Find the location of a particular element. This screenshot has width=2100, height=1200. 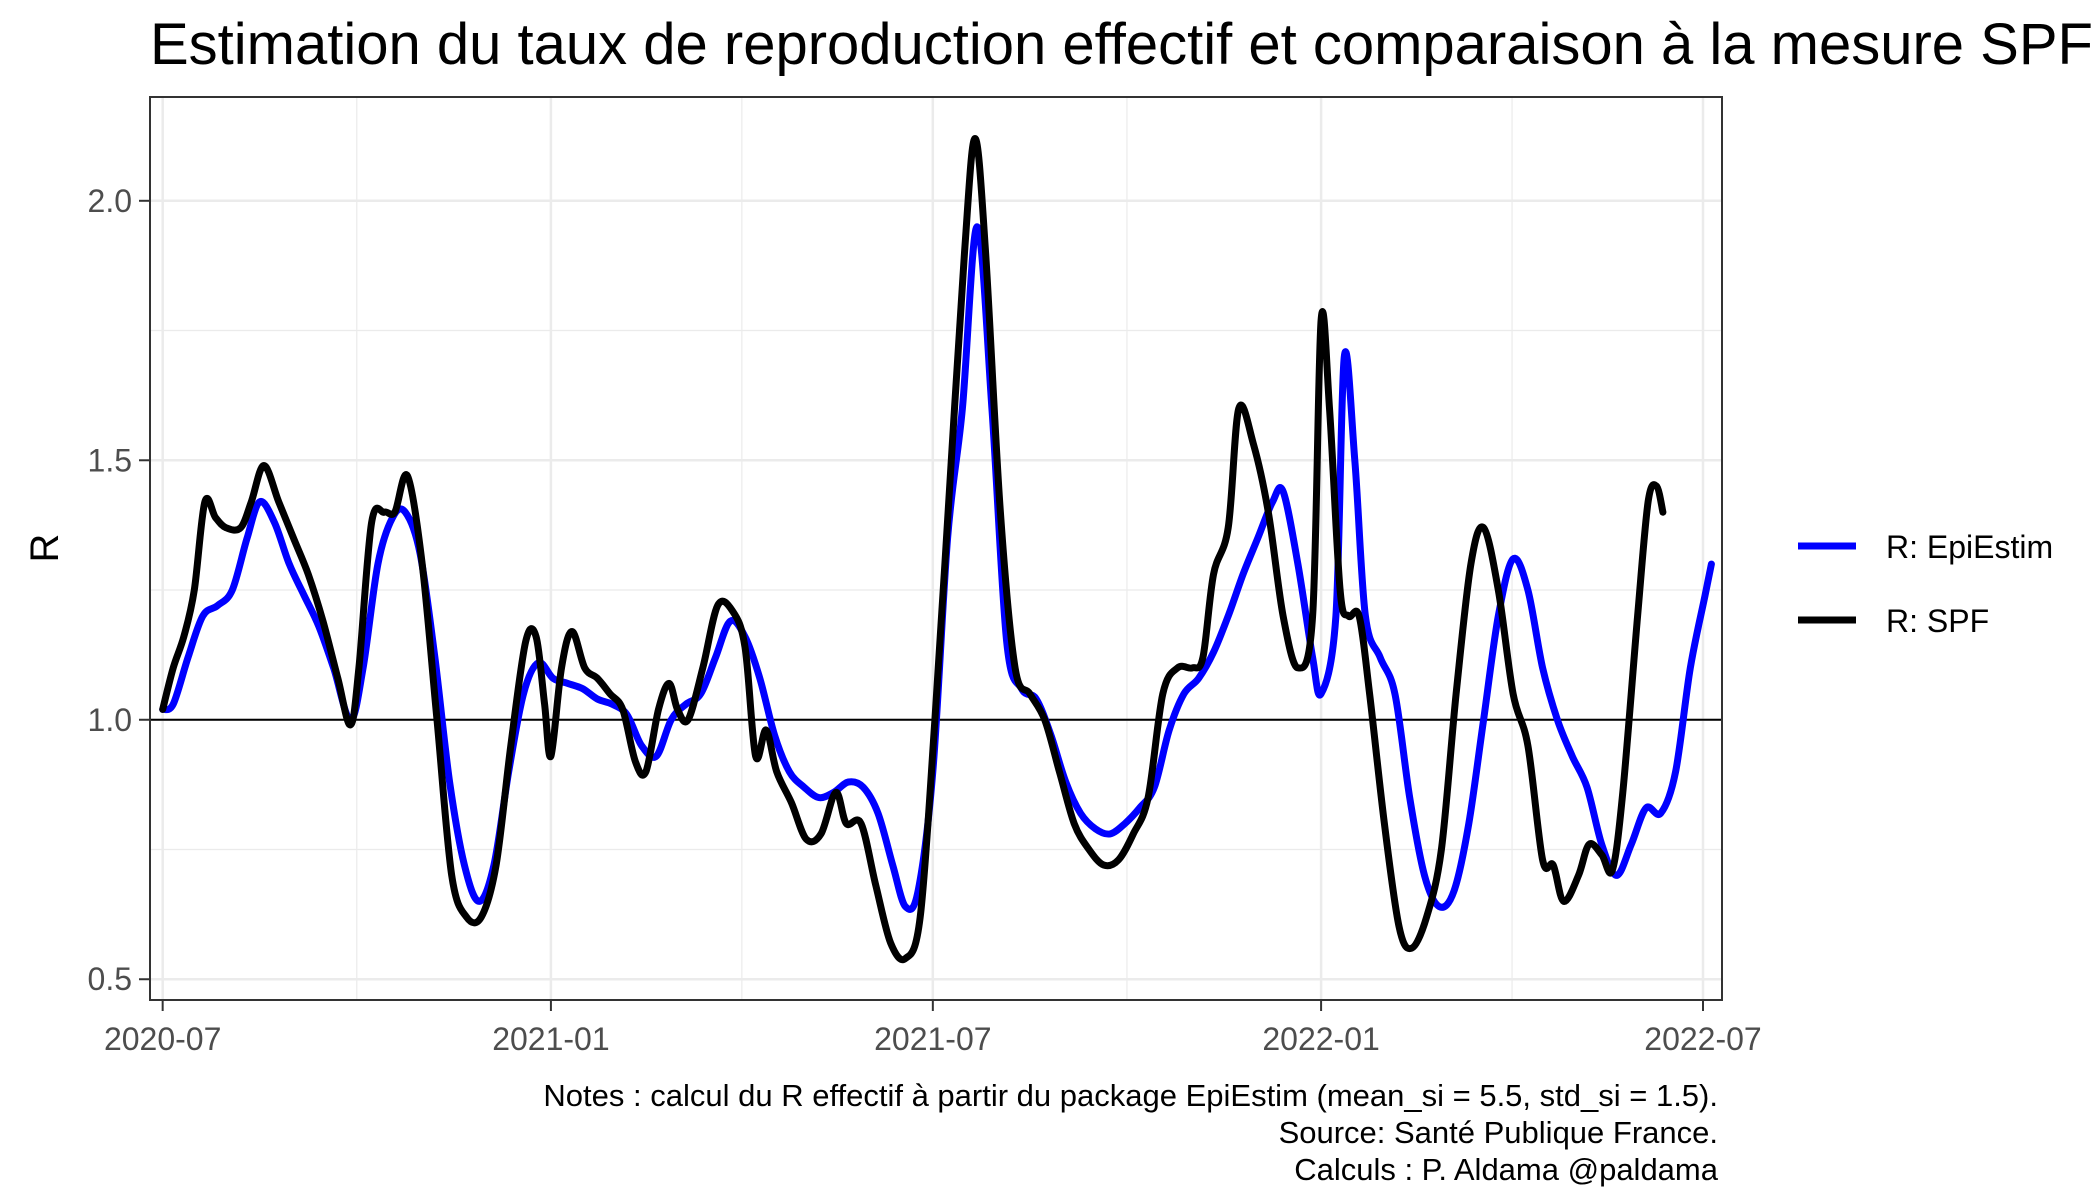

x-tick-label: 2020-07 is located at coordinates (162, 1039).